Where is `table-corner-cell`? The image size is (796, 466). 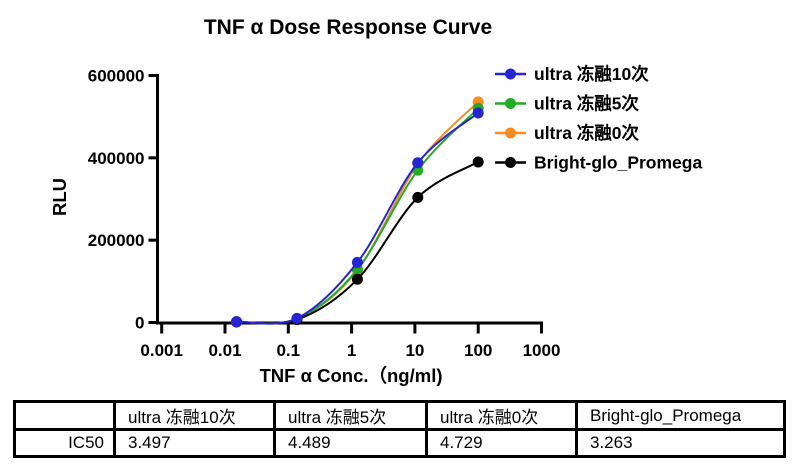
table-corner-cell is located at coordinates (64, 415).